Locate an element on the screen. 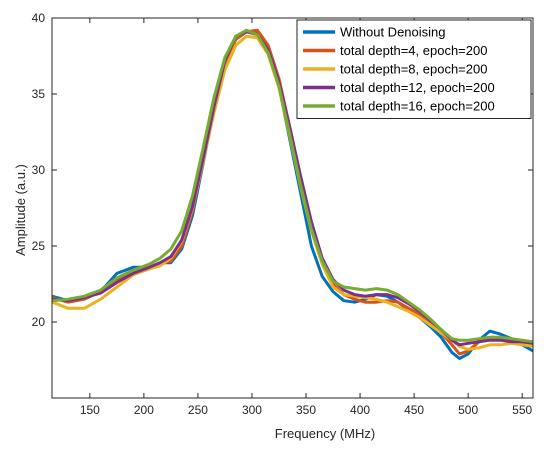 The height and width of the screenshot is (450, 550). y-tick-label: 35 is located at coordinates (39, 94).